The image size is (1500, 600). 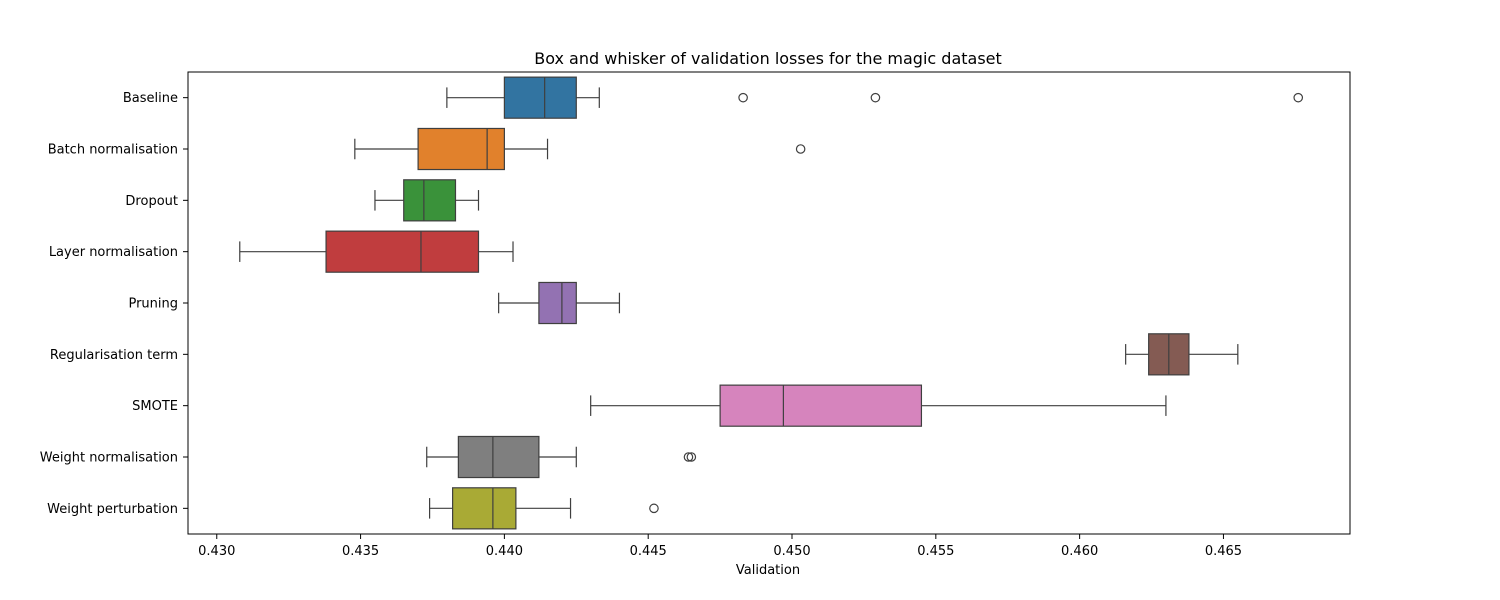 What do you see at coordinates (1223, 551) in the screenshot?
I see `x-tick-label: 0.465` at bounding box center [1223, 551].